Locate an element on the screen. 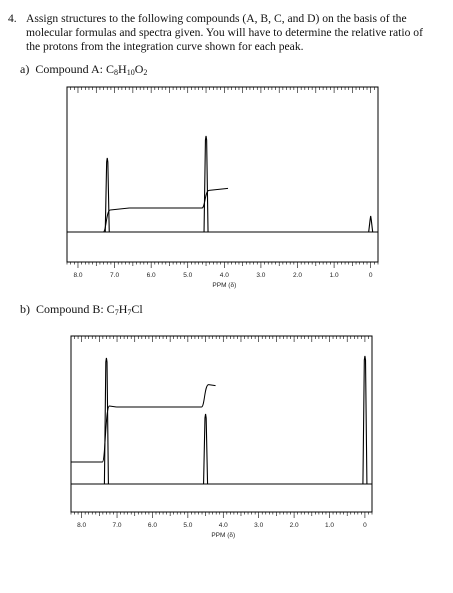  part-b-label: b) Compound B: C7H7Cl is located at coordinates (81, 309).